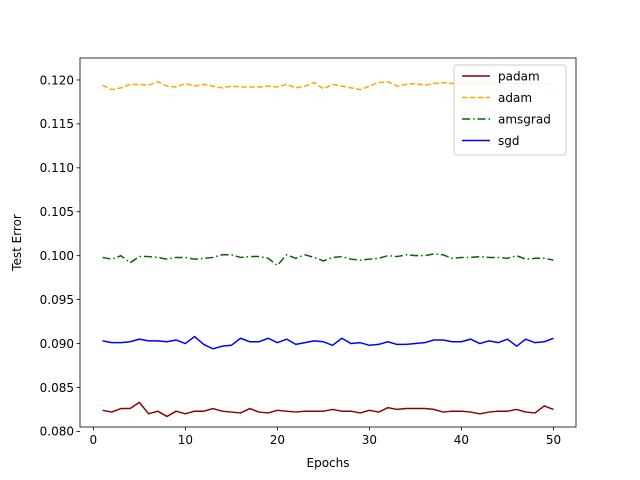  Describe the element at coordinates (519, 76) in the screenshot. I see `legend-label-padam: padam` at that location.